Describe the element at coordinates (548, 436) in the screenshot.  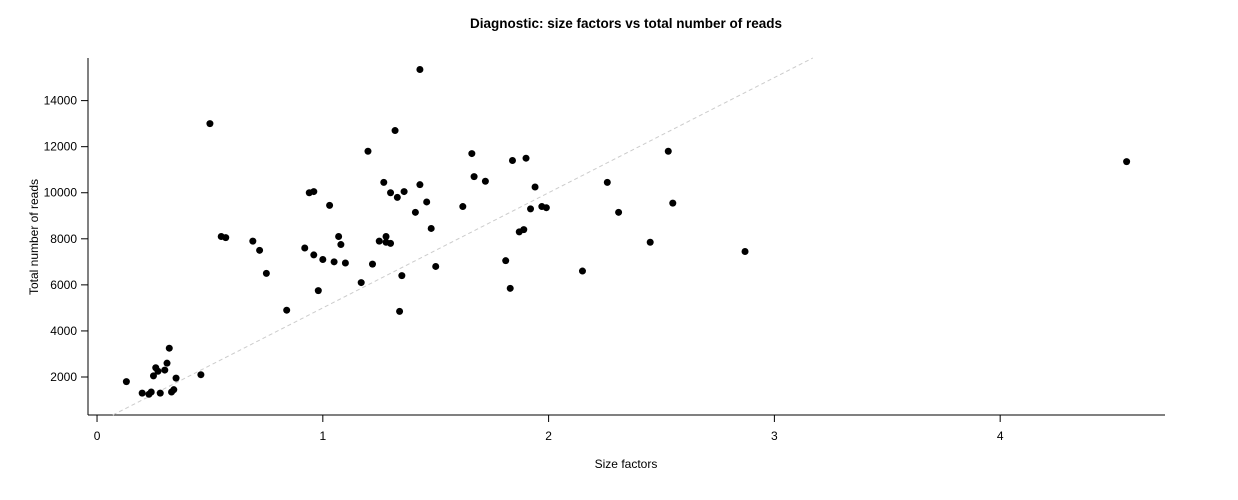
I see `x-tick-label: 2` at that location.